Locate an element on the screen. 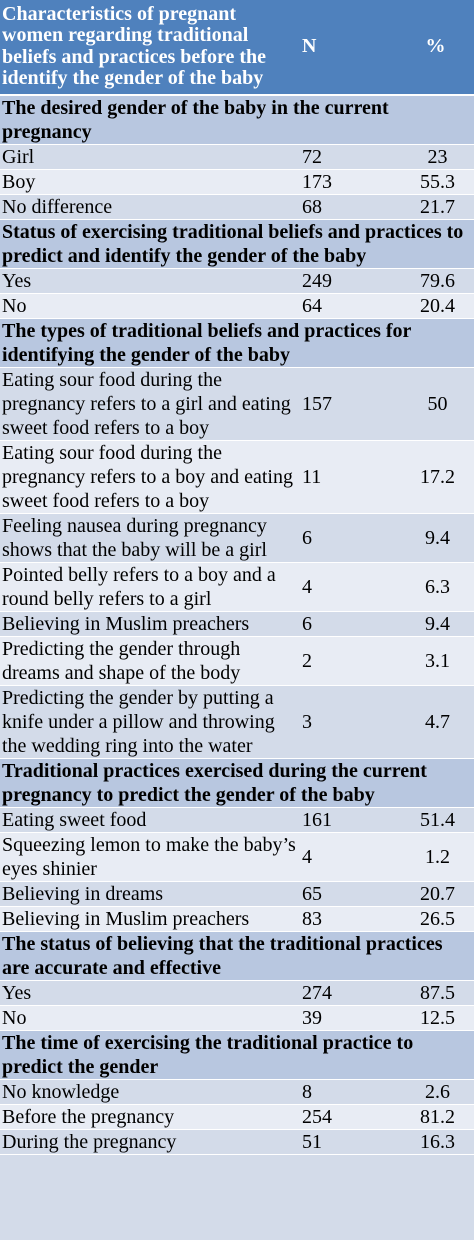  row-n: 72 is located at coordinates (344, 157).